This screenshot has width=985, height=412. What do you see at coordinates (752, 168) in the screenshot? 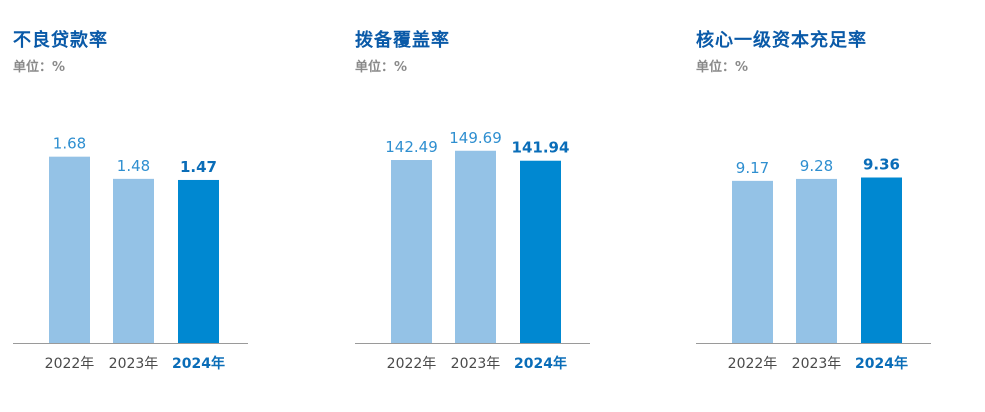
I see `bar-value-label: 9.17` at bounding box center [752, 168].